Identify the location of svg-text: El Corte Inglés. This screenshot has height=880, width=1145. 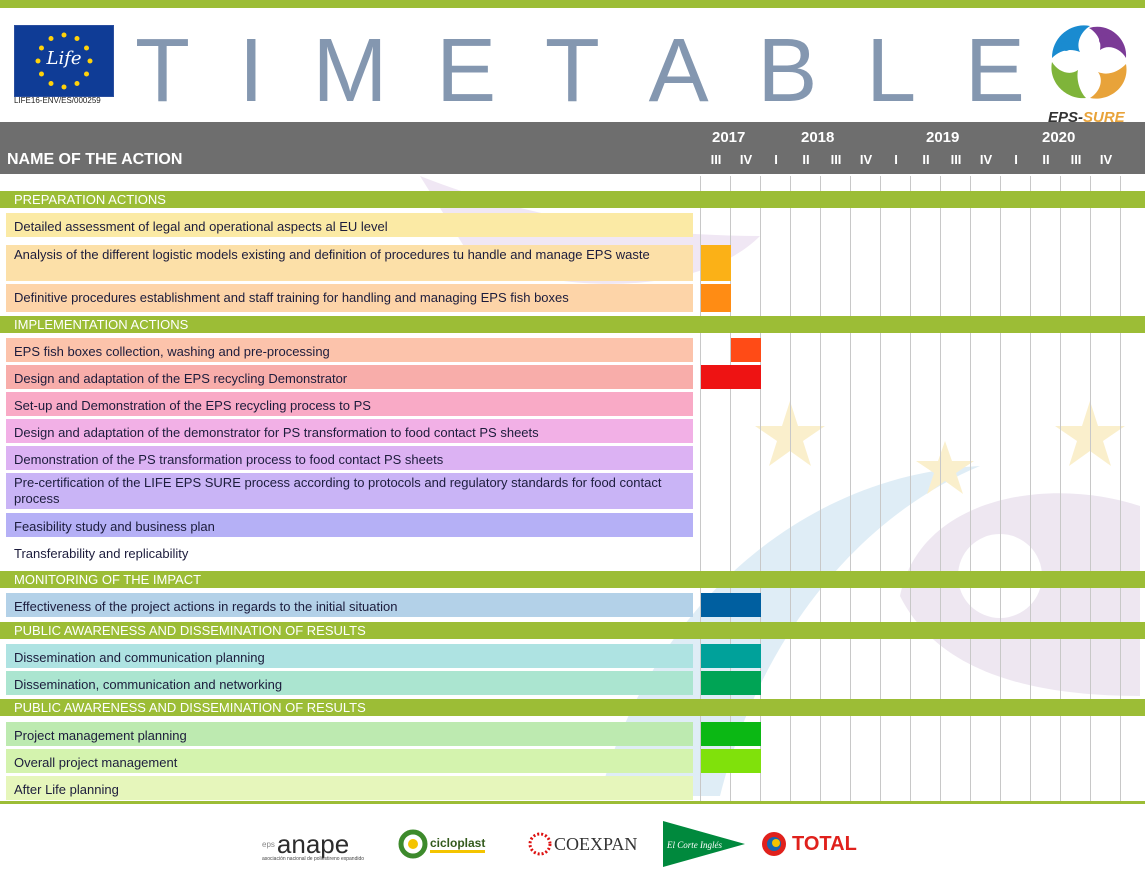
(694, 845).